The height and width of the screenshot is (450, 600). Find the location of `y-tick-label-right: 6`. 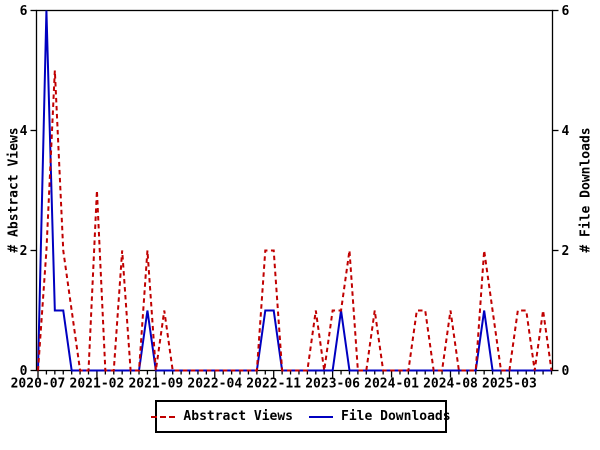

y-tick-label-right: 6 is located at coordinates (566, 11).